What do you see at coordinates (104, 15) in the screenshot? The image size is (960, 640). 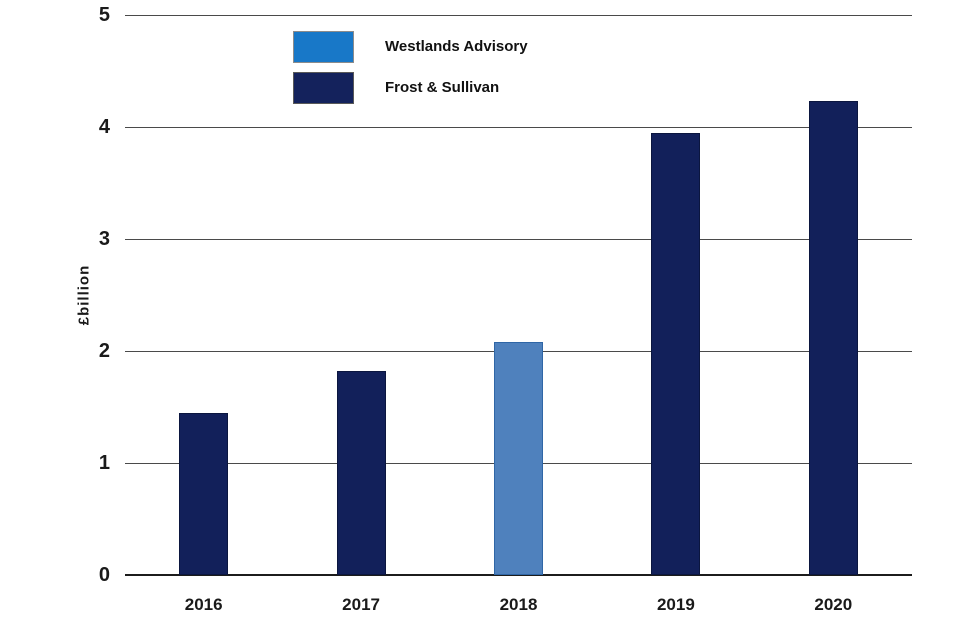 I see `y-axis-tick-label: 5` at bounding box center [104, 15].